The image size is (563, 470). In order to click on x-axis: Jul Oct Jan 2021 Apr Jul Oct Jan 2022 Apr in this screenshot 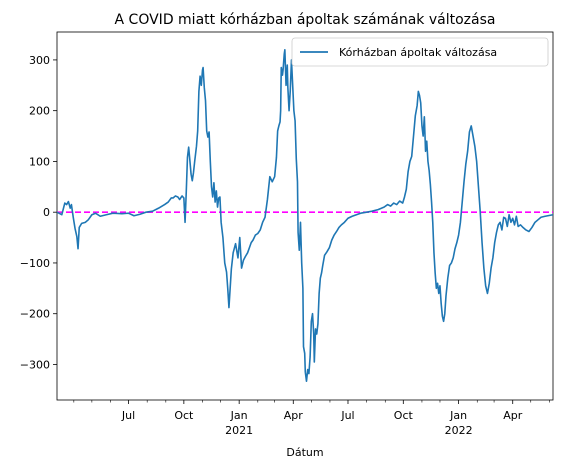, I will do `click(311, 418)`.